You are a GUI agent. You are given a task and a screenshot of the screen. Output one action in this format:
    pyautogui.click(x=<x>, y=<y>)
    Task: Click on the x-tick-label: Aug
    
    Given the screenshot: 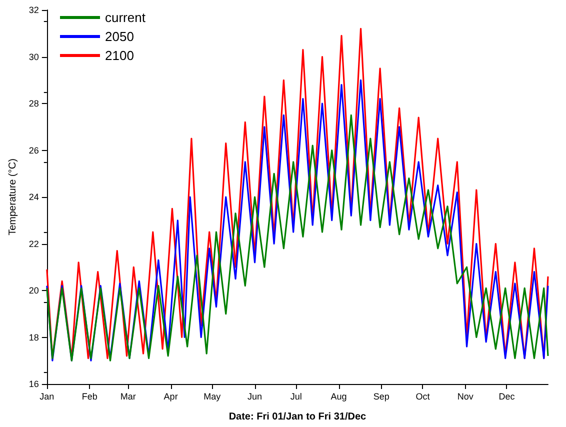 What is the action you would take?
    pyautogui.click(x=338, y=397)
    